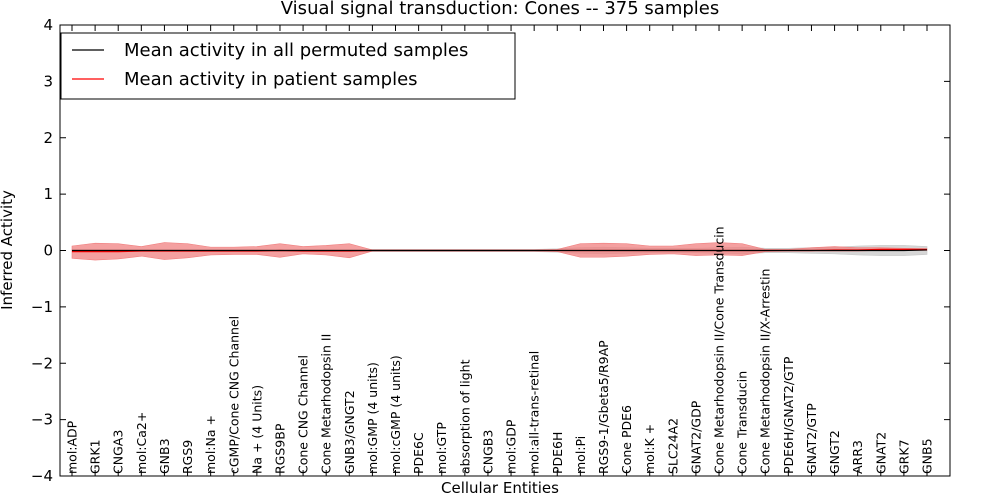  What do you see at coordinates (534, 412) in the screenshot?
I see `x-category-label: mol:all-trans-retinal` at bounding box center [534, 412].